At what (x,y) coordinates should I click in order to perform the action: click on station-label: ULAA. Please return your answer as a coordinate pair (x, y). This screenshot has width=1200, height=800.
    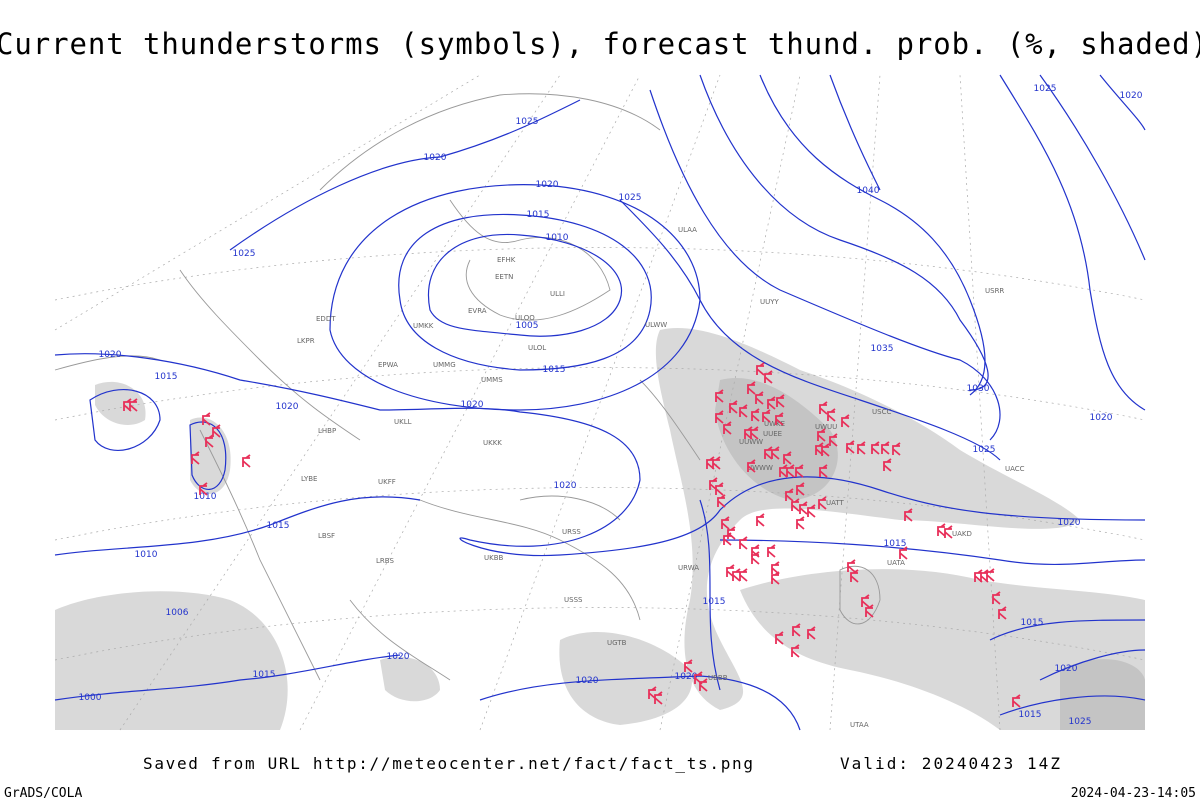
    Looking at the image, I should click on (687, 230).